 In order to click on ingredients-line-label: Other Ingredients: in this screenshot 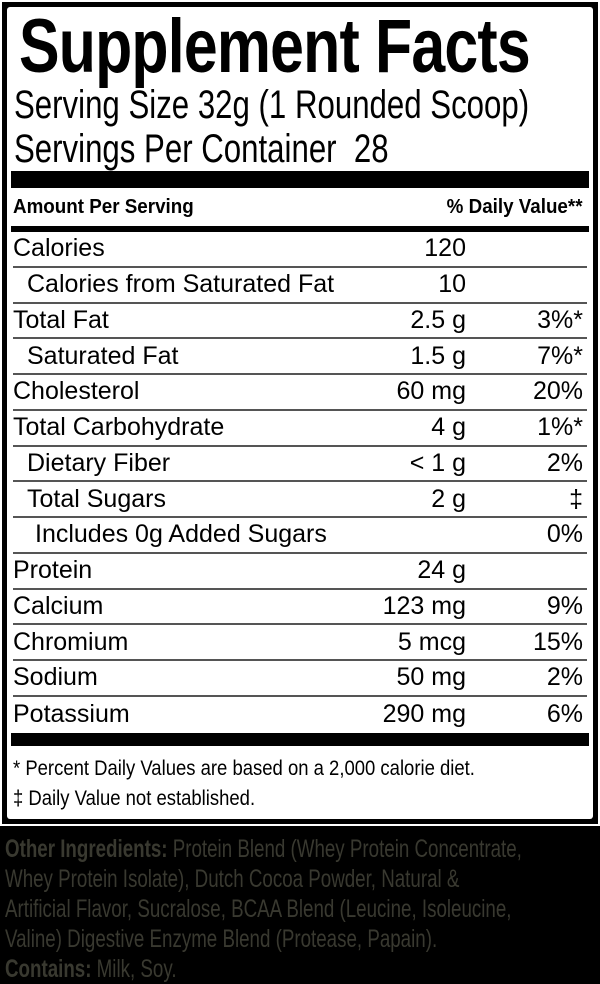, I will do `click(86, 849)`.